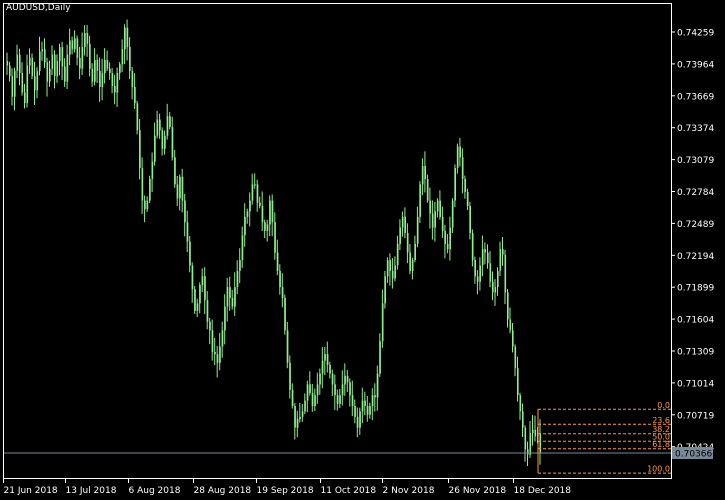 The width and height of the screenshot is (725, 500). I want to click on y-tick-label: 0.73964, so click(695, 65).